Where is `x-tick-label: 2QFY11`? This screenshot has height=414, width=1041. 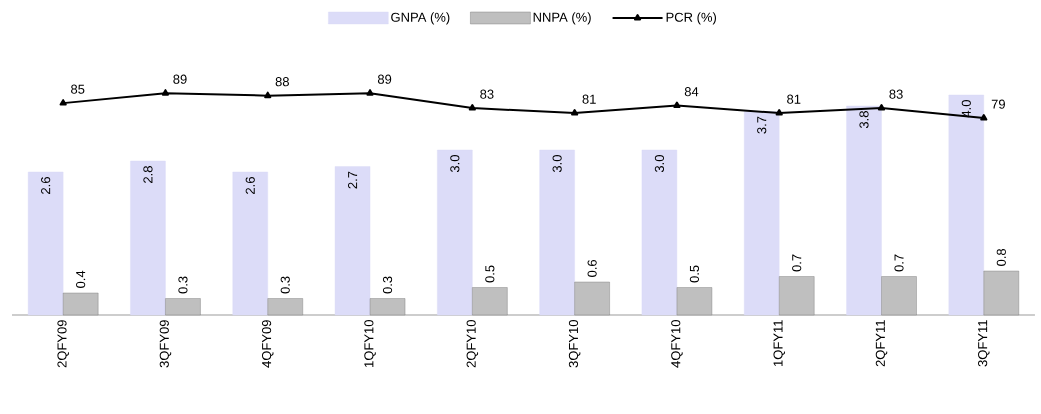
x-tick-label: 2QFY11 is located at coordinates (881, 343).